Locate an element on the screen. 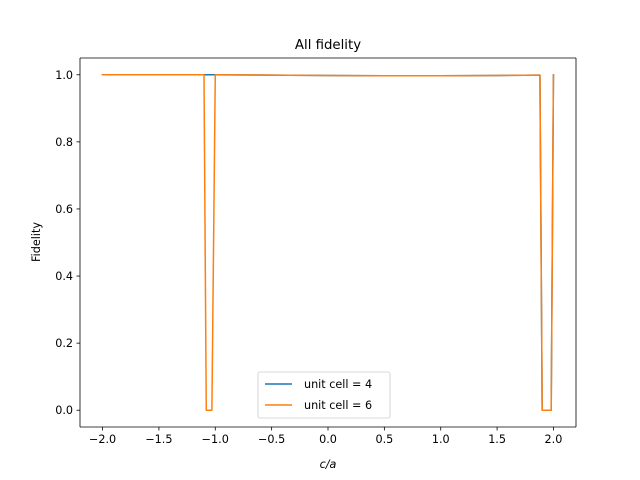  y-tick-label: 0.8 is located at coordinates (64, 142).